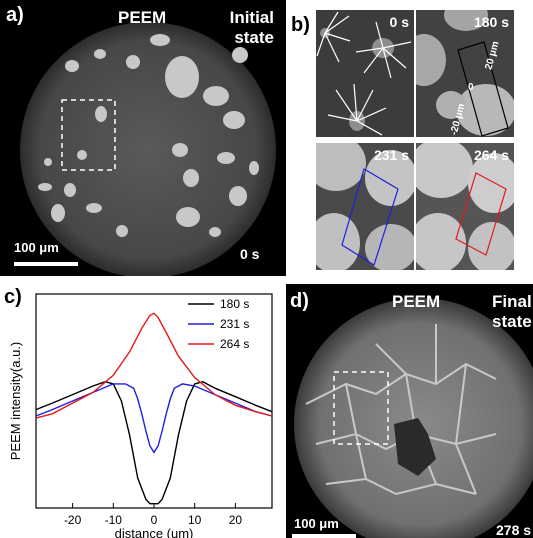 This screenshot has height=538, width=533. I want to click on panel-a-title: PEEM, so click(142, 17).